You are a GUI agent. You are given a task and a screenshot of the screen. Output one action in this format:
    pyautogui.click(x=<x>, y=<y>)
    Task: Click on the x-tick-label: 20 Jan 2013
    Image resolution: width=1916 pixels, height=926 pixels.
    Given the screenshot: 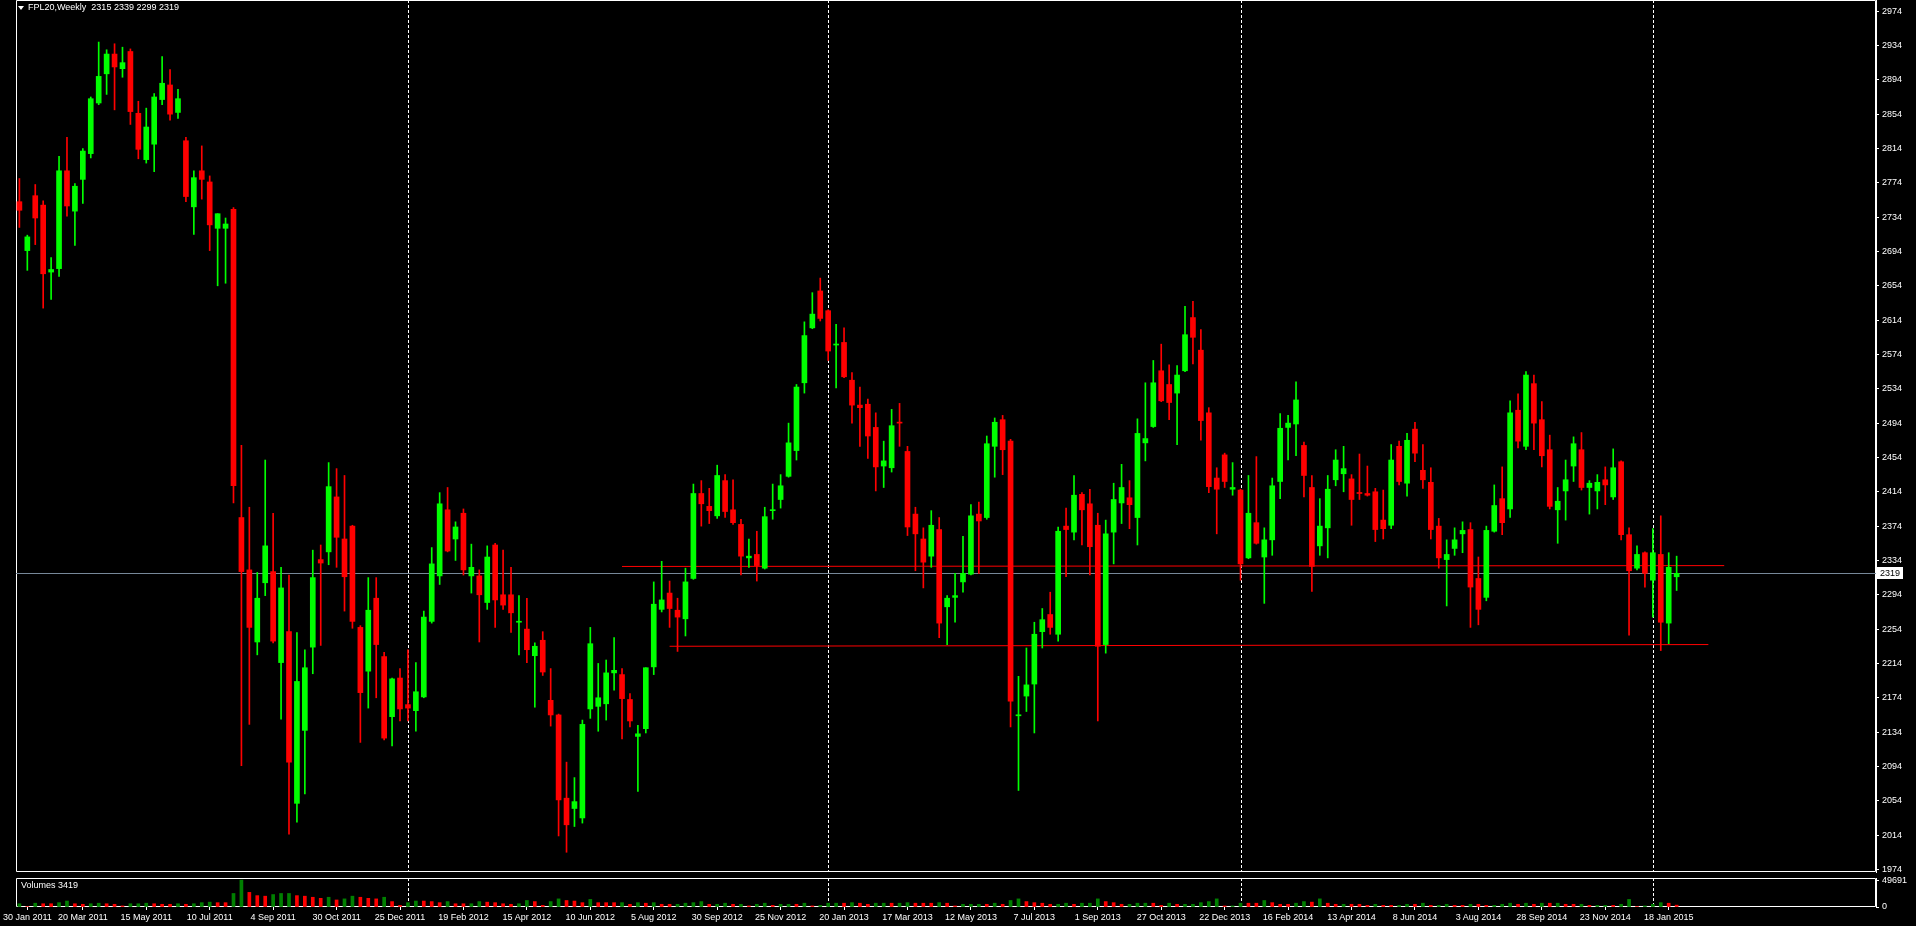 What is the action you would take?
    pyautogui.click(x=844, y=916)
    